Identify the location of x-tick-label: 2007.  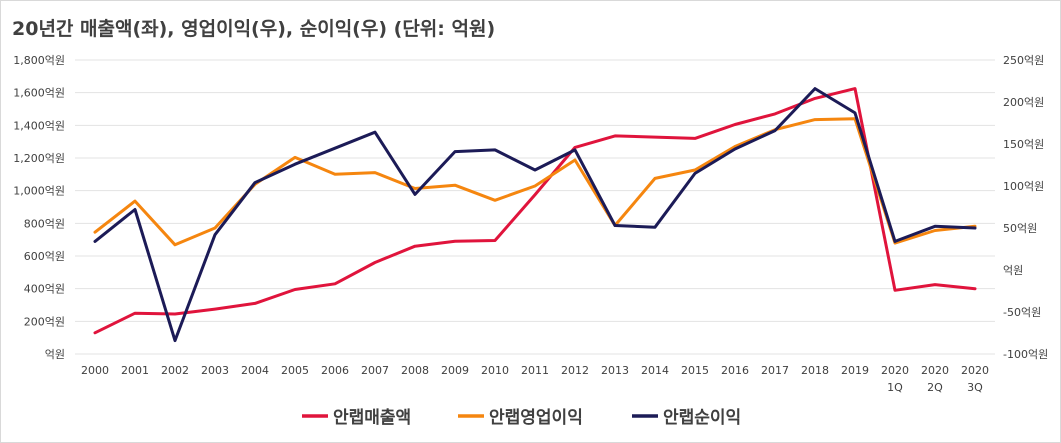
(375, 370).